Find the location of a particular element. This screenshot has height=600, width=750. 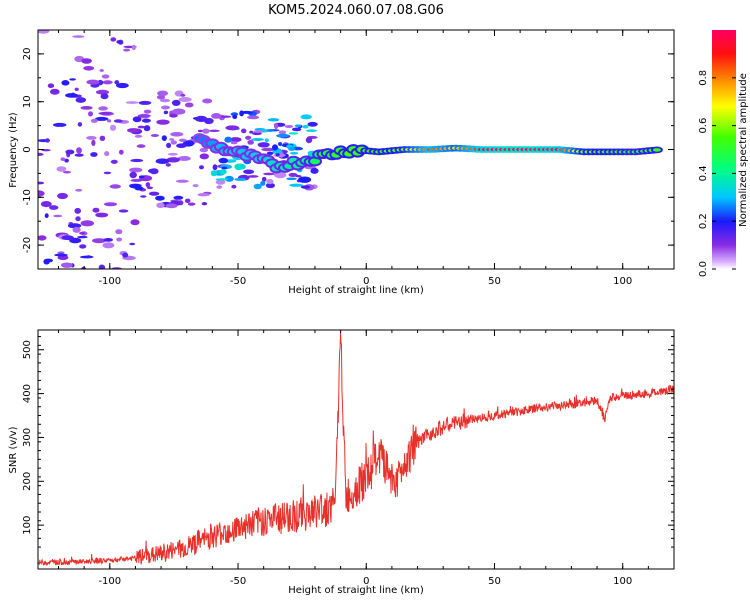

x-tick-label: 50 is located at coordinates (494, 281).